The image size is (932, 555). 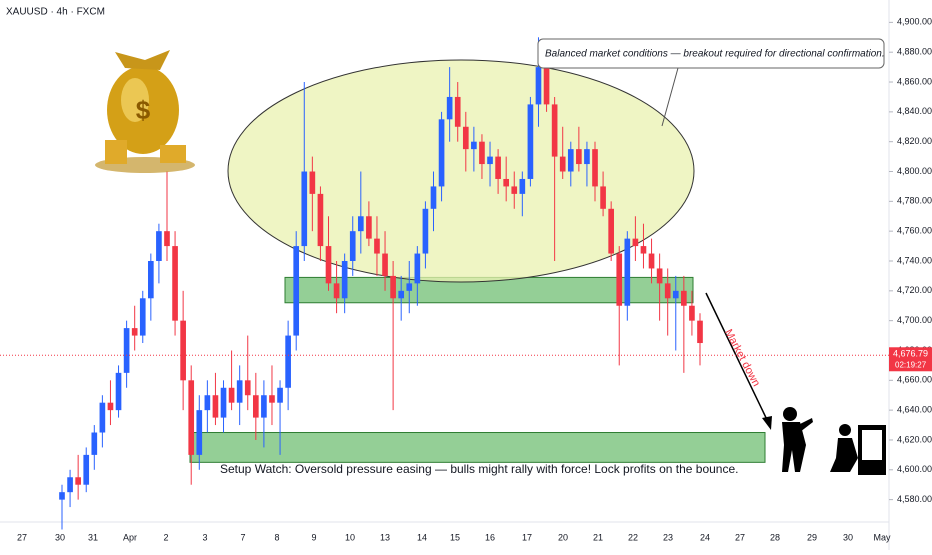 I want to click on x-tick-label: May, so click(x=882, y=537).